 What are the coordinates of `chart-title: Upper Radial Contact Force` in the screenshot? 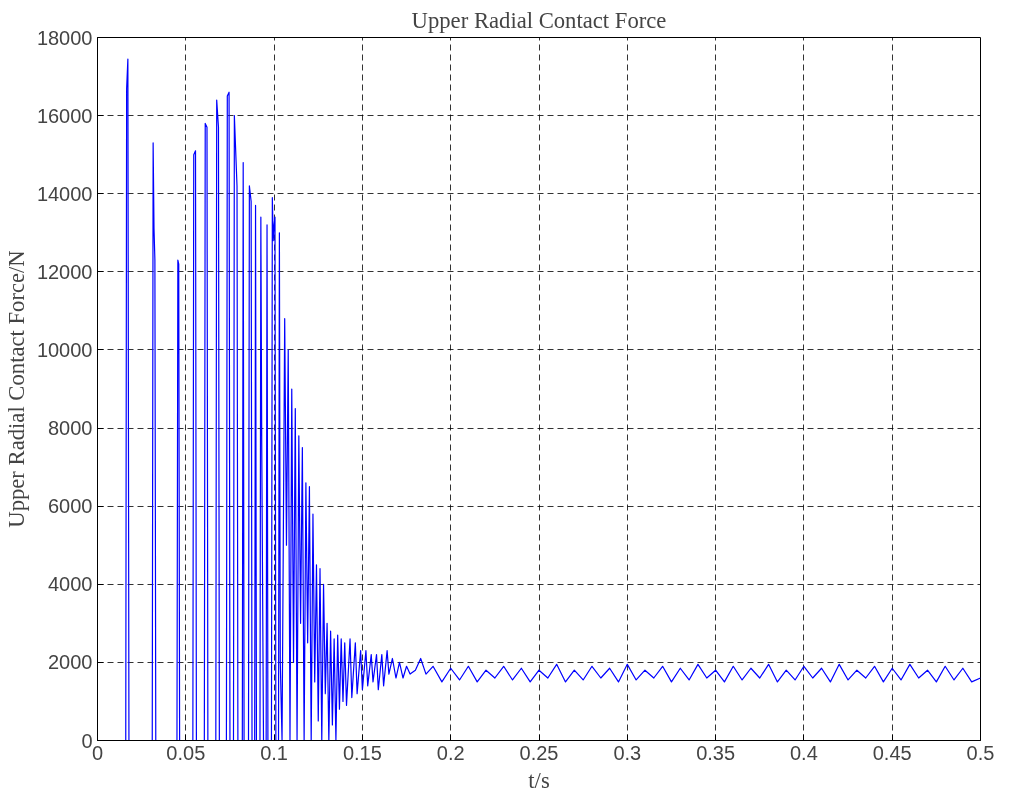 It's located at (539, 20).